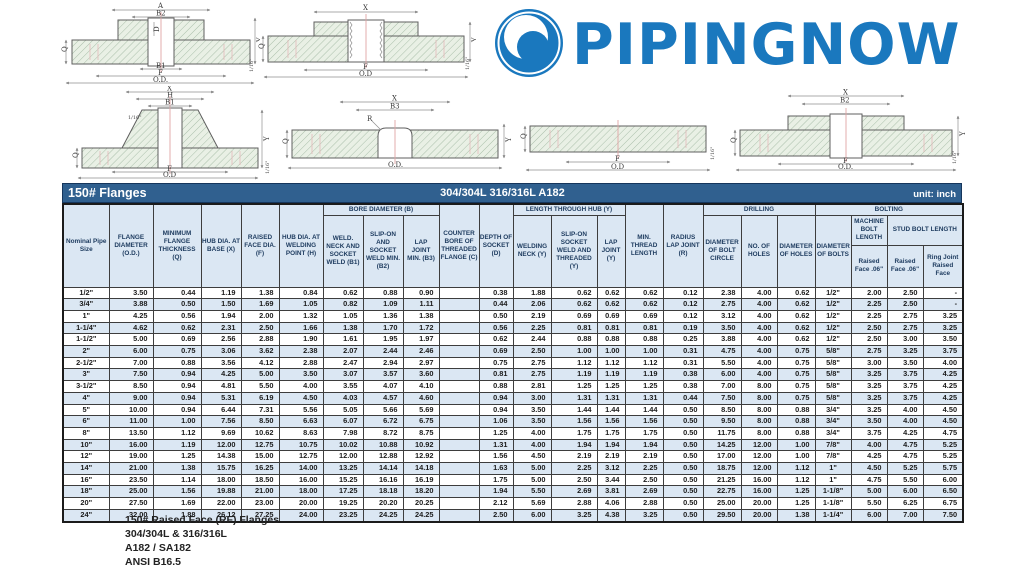 This screenshot has width=1024, height=576. What do you see at coordinates (131, 328) in the screenshot?
I see `value-cell: 4.62` at bounding box center [131, 328].